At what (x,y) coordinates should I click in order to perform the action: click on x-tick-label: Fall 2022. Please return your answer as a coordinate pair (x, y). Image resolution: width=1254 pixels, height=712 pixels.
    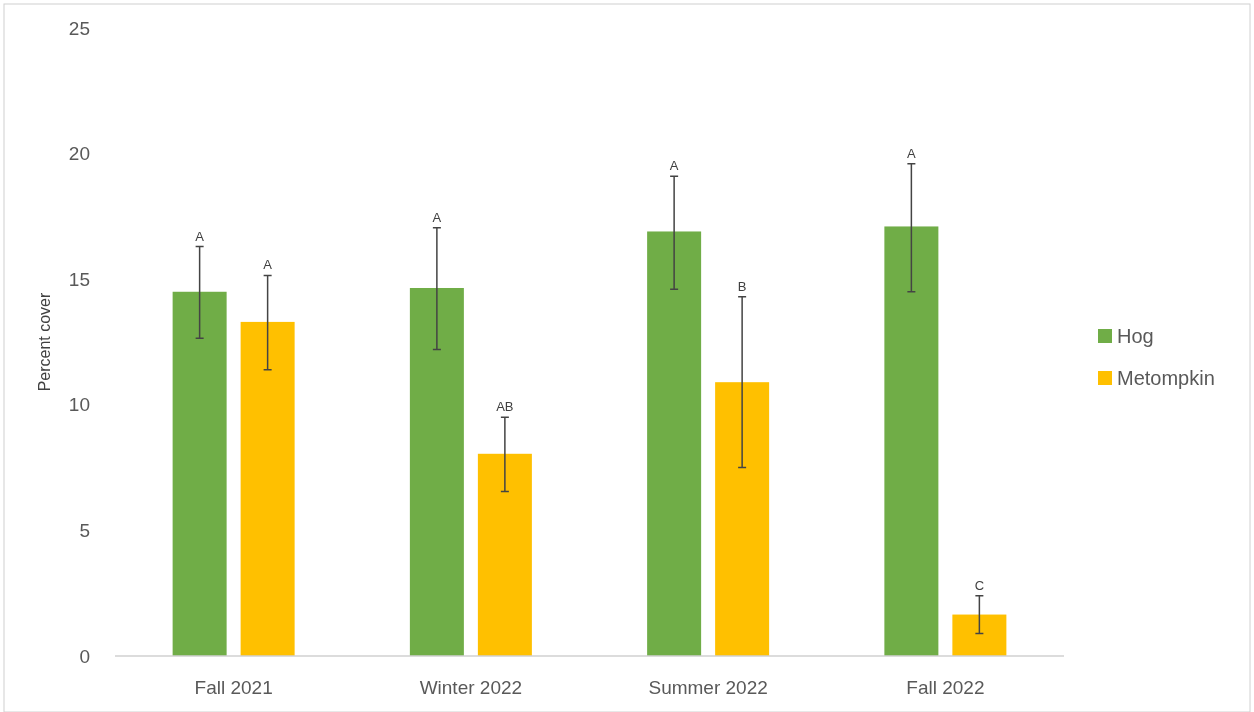
    Looking at the image, I should click on (945, 687).